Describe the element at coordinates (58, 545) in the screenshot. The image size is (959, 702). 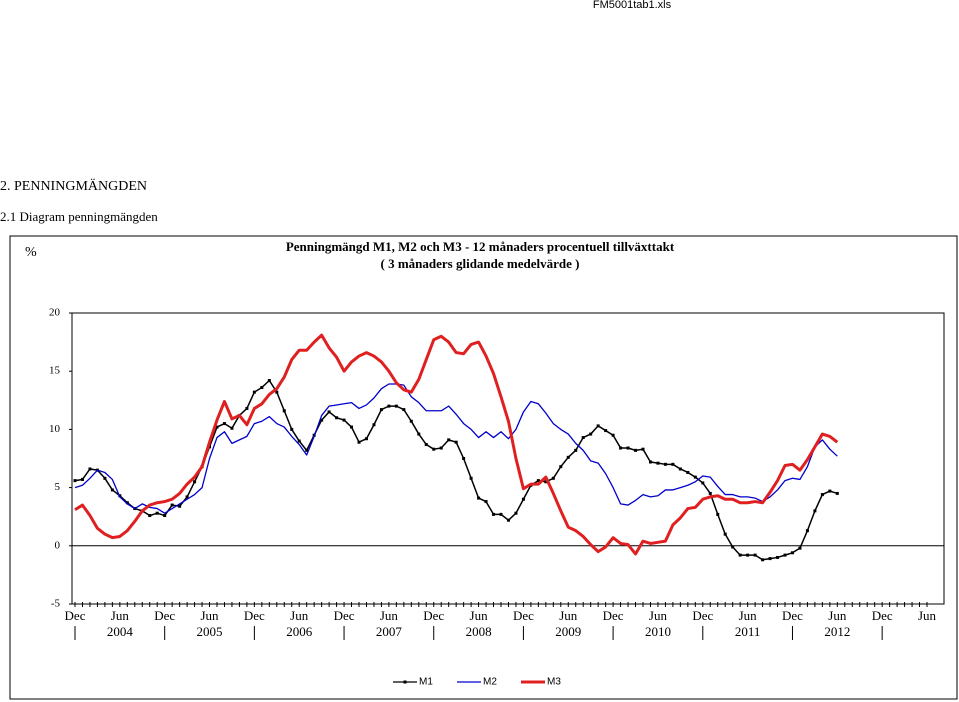
I see `y-tick-label: 0` at that location.